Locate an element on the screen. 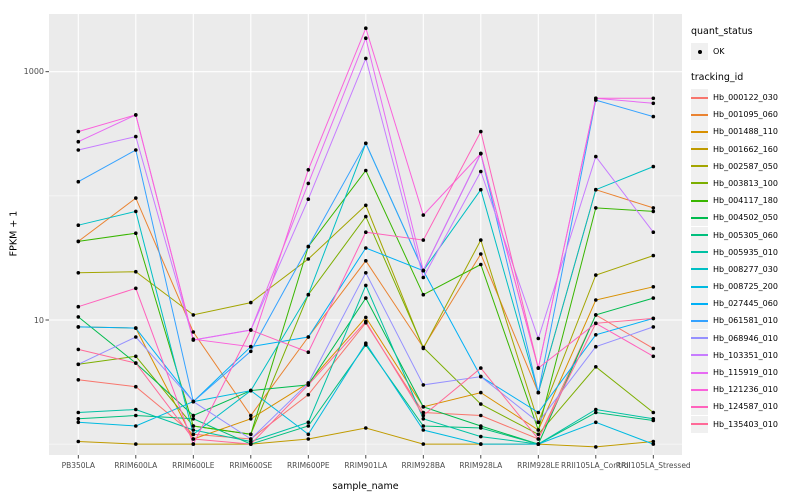  x-tick-label: RRIM600LA is located at coordinates (136, 465).